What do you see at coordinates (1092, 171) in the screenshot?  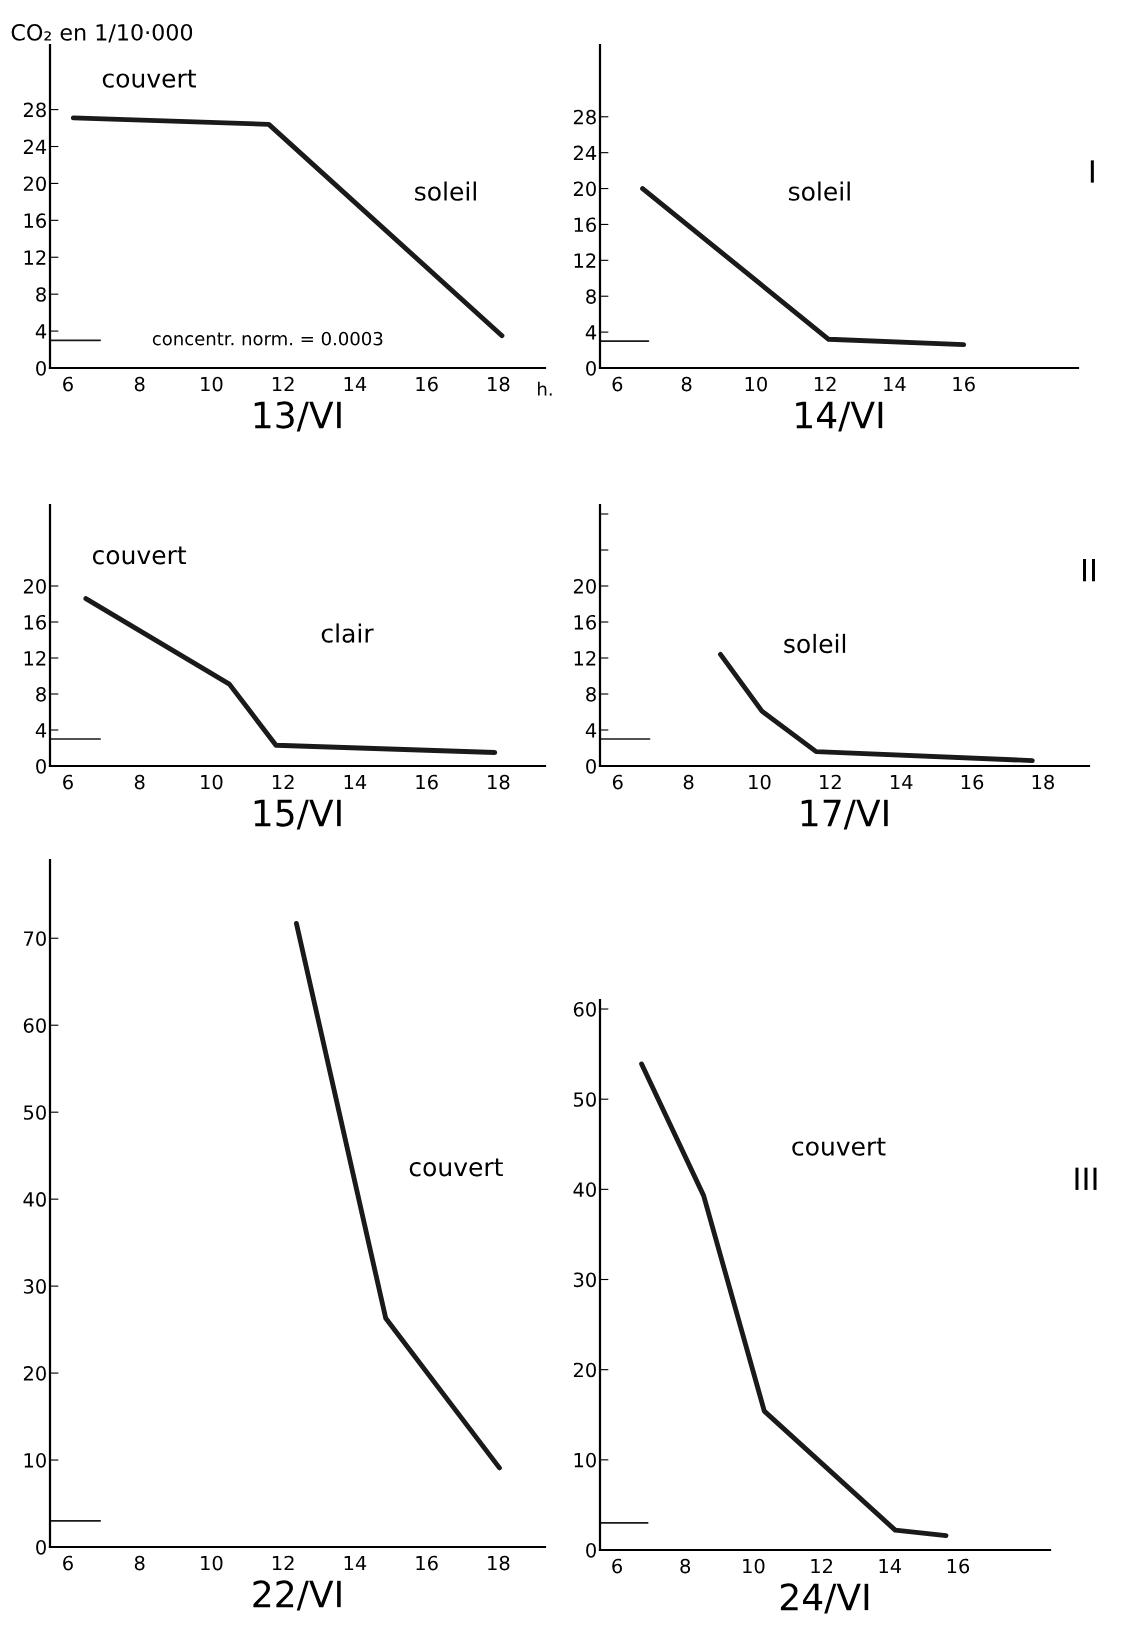 I see `text: I` at bounding box center [1092, 171].